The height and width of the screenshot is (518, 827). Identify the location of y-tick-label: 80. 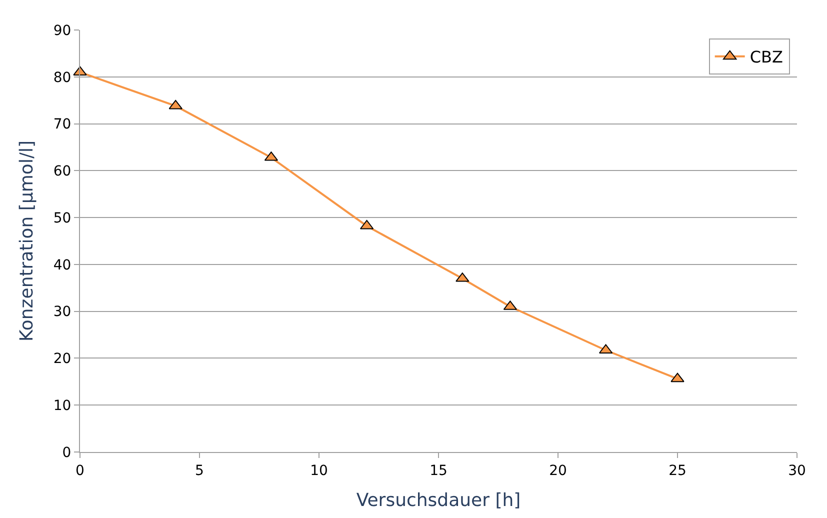
(62, 78).